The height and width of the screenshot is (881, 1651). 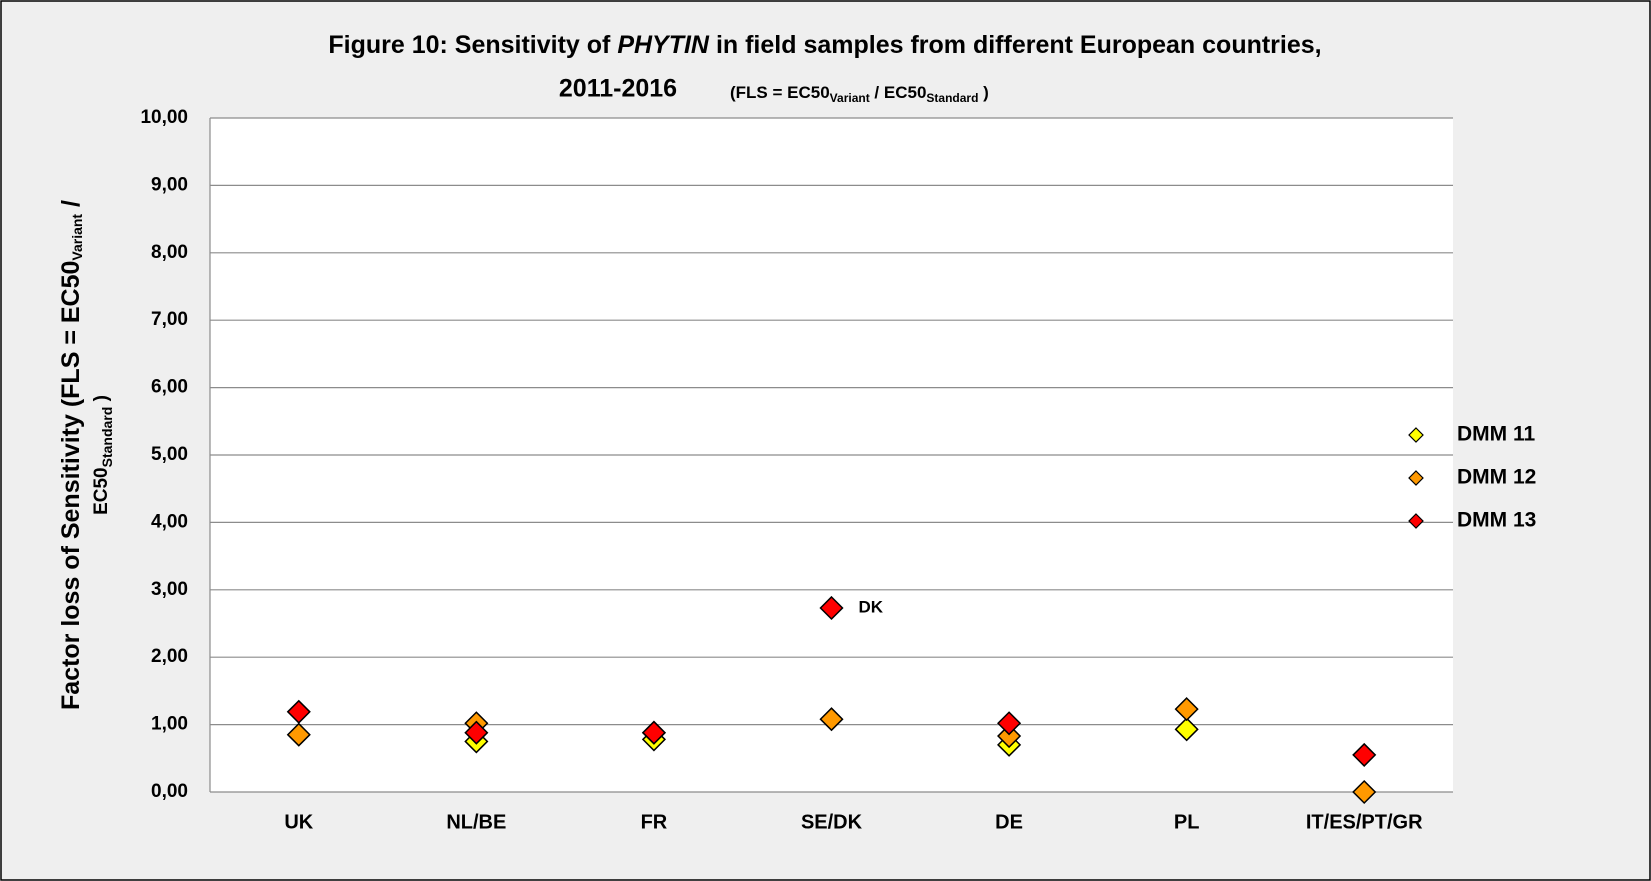 What do you see at coordinates (164, 117) in the screenshot?
I see `y-tick-label: 10,00` at bounding box center [164, 117].